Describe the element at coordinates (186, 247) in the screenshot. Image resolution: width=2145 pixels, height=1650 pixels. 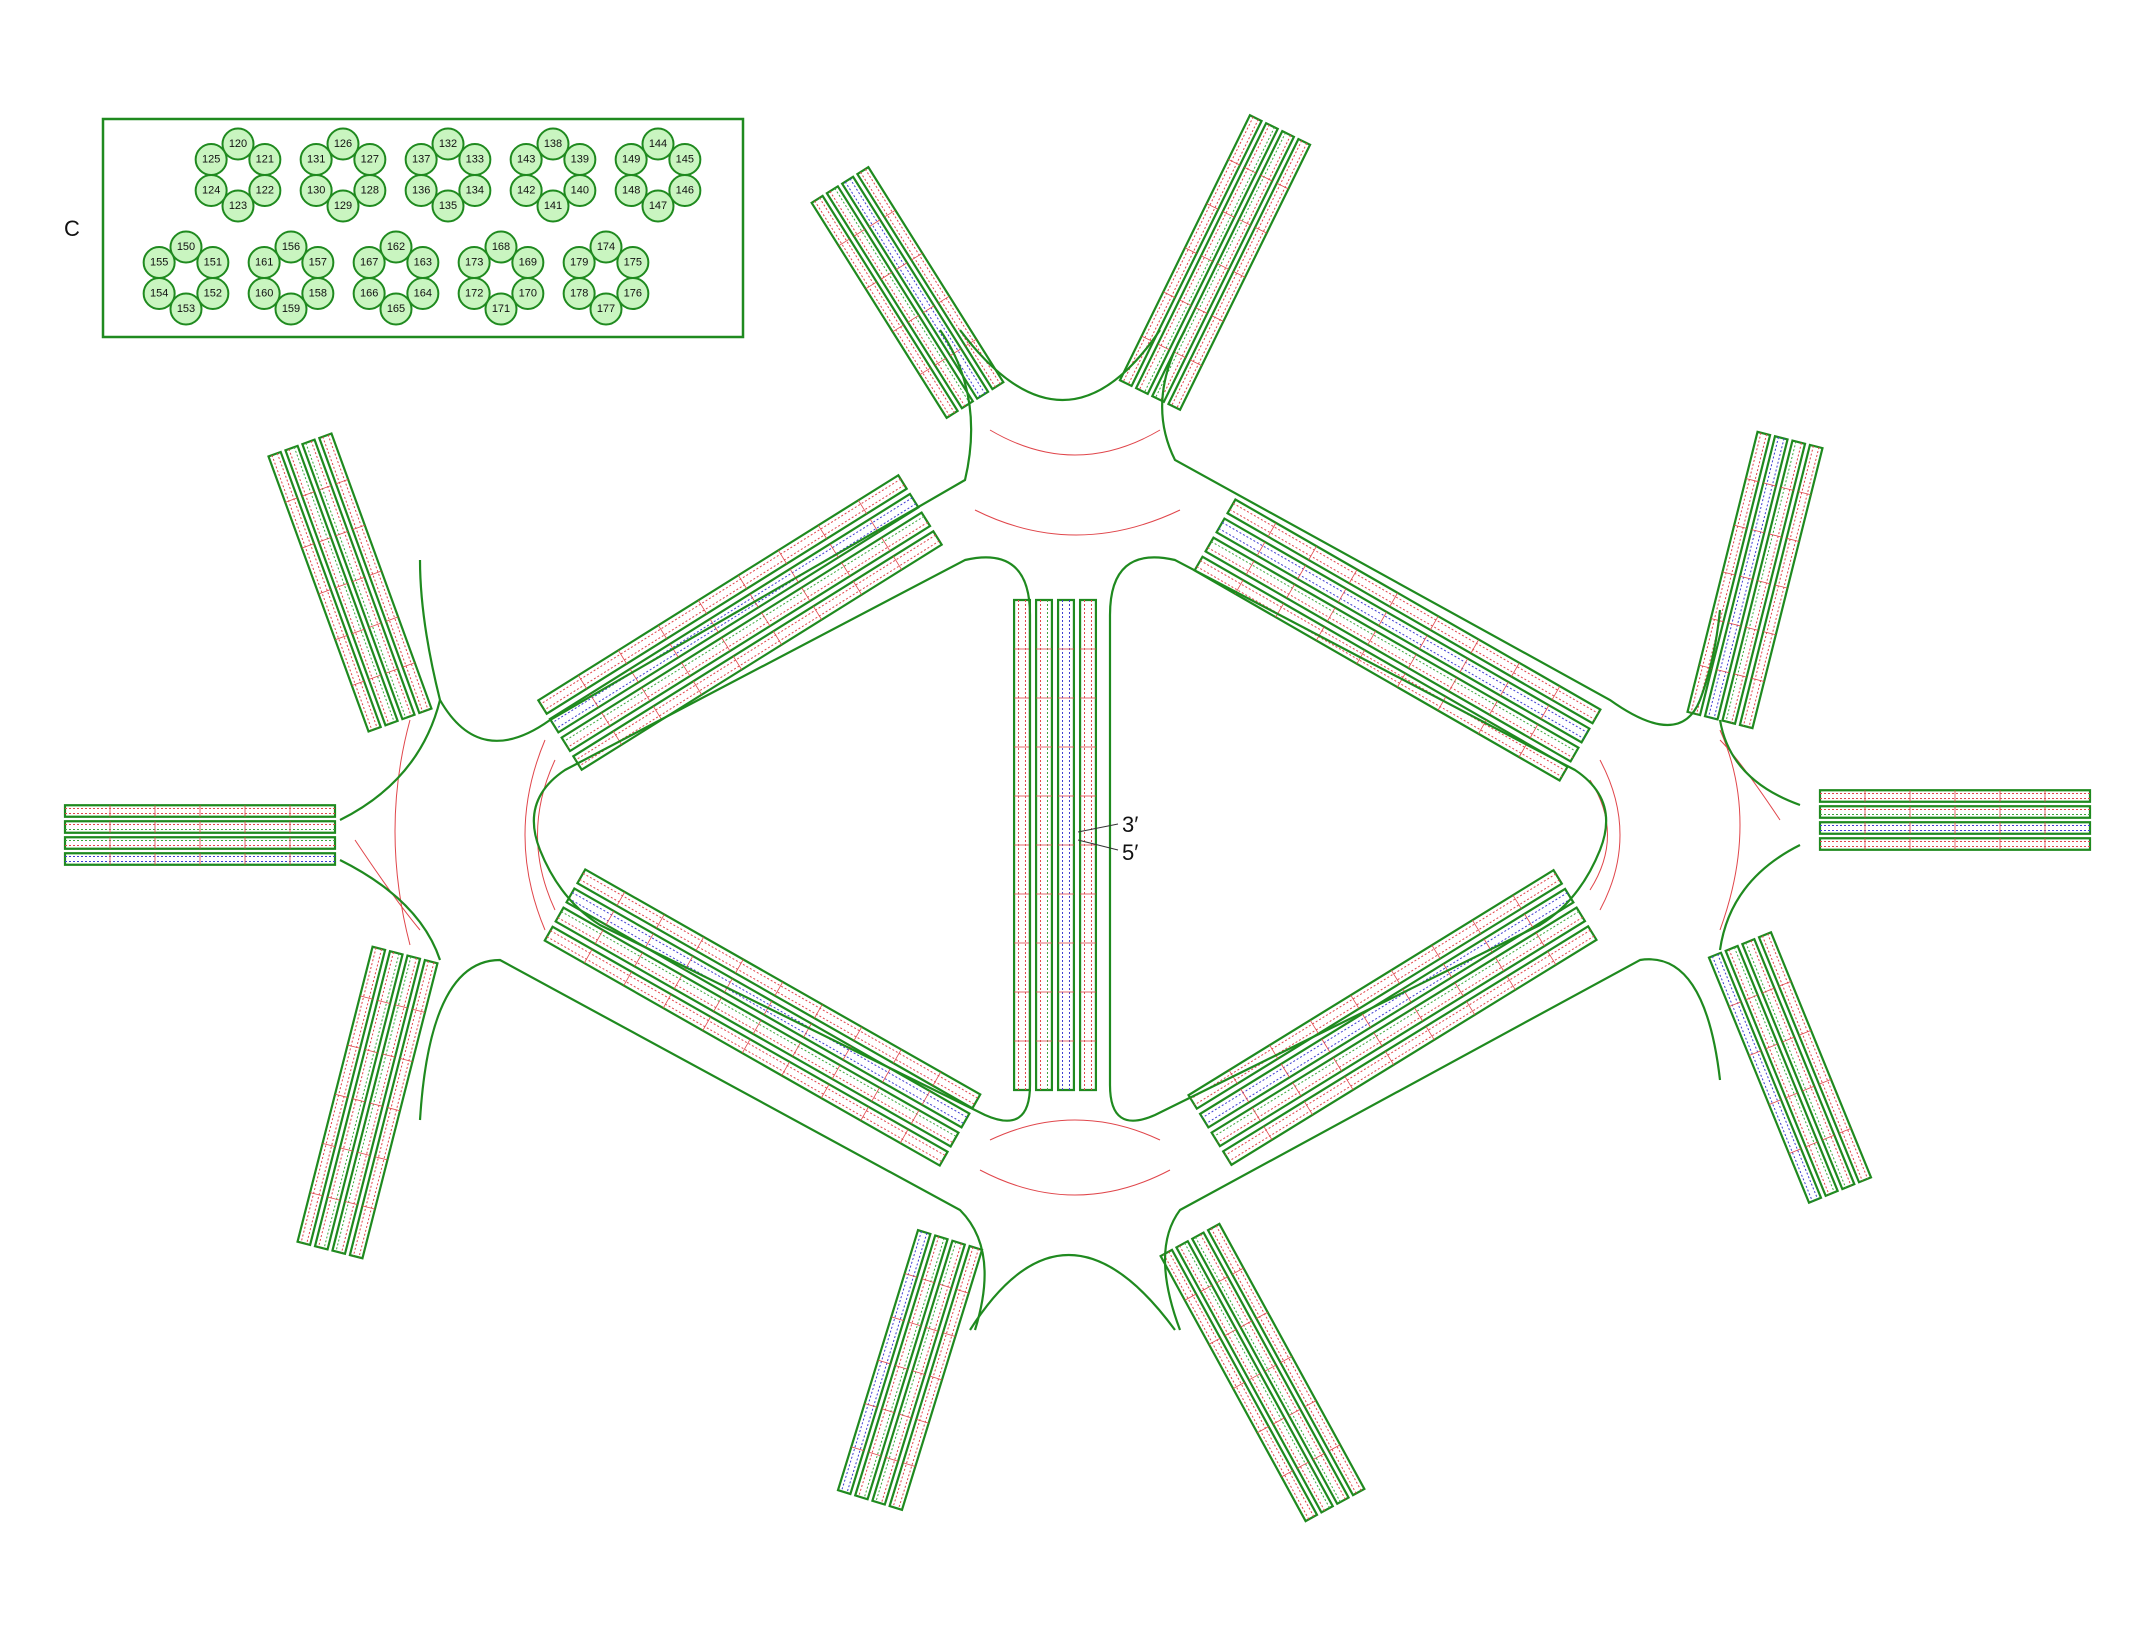
I see `helix-number: 150` at that location.